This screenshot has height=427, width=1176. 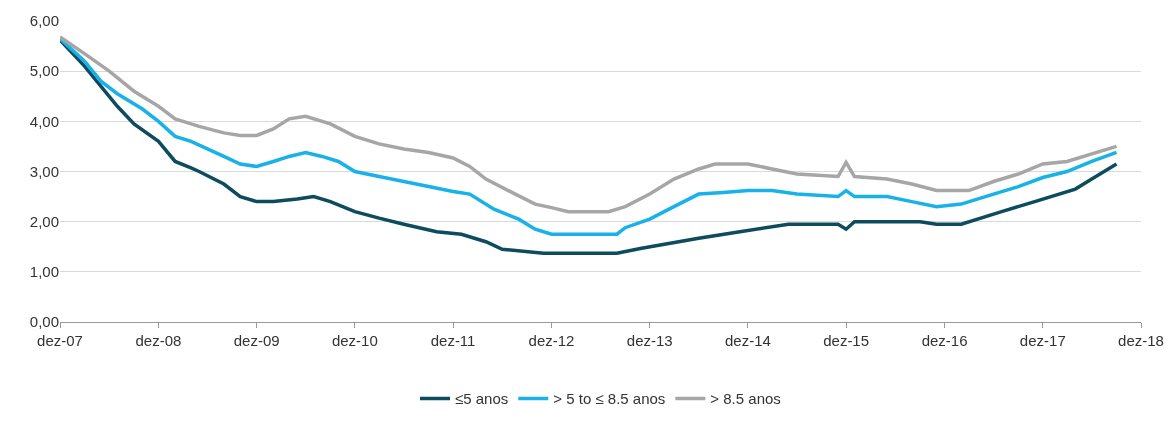 What do you see at coordinates (1042, 340) in the screenshot?
I see `x-tick-label: dez-17` at bounding box center [1042, 340].